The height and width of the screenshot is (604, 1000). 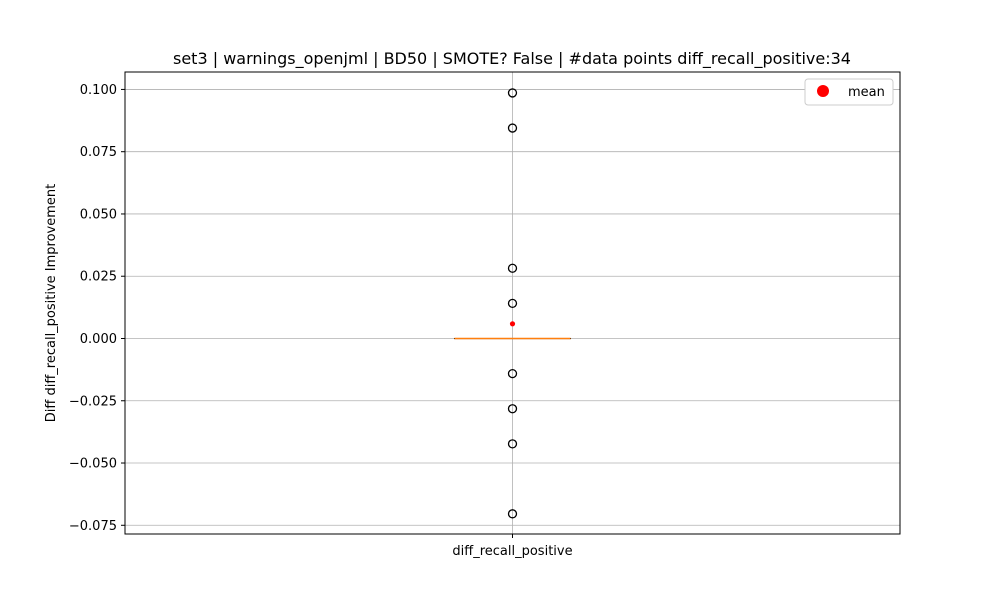 I want to click on legend: mean, so click(x=849, y=92).